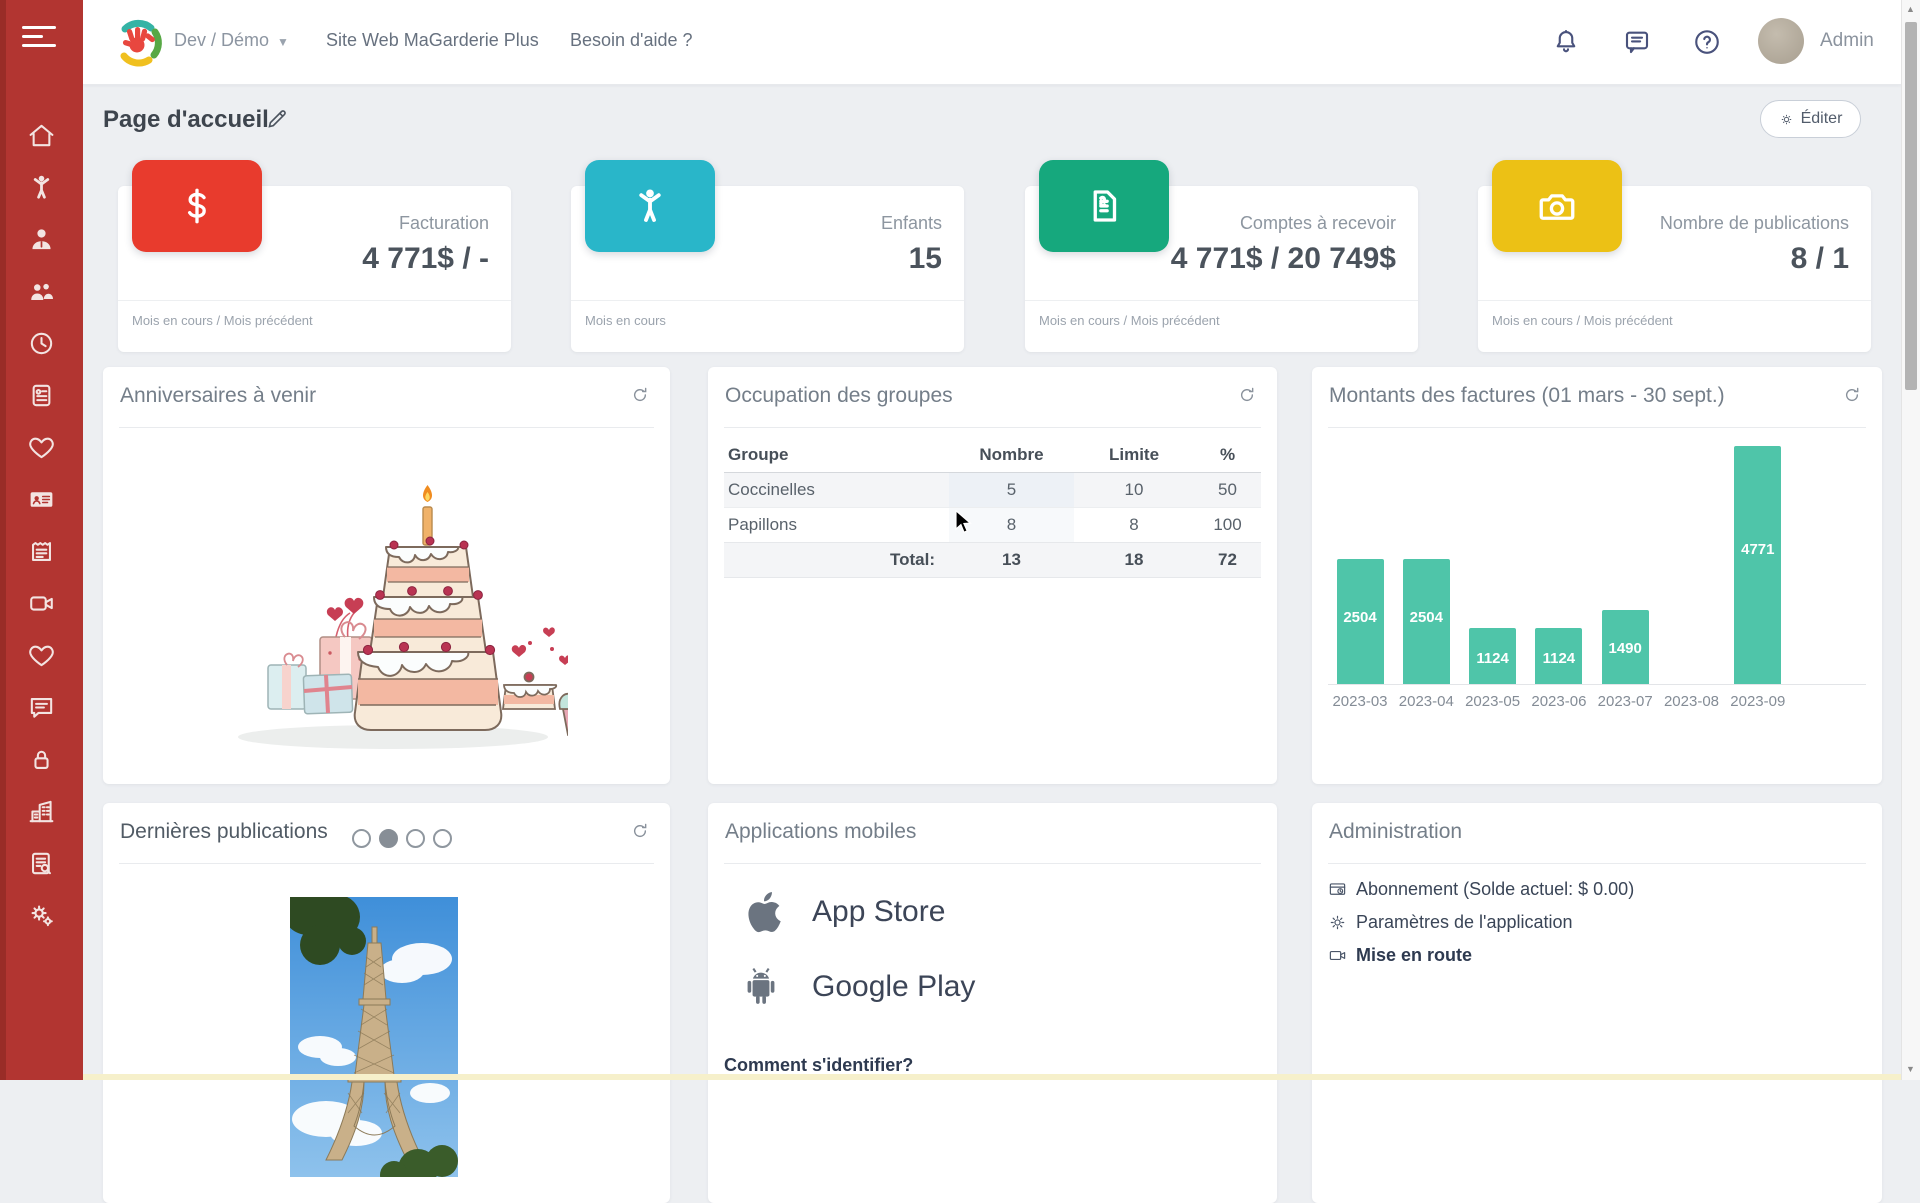  I want to click on sidebar-item-security, so click(41, 759).